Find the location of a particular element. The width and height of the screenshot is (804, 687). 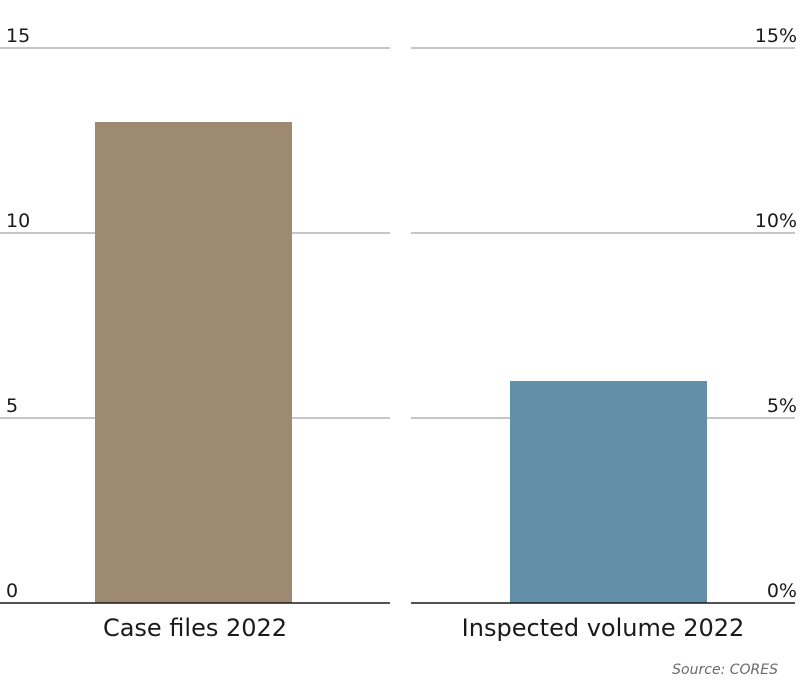

y-tick-label-0-1: 5 is located at coordinates (12, 406).